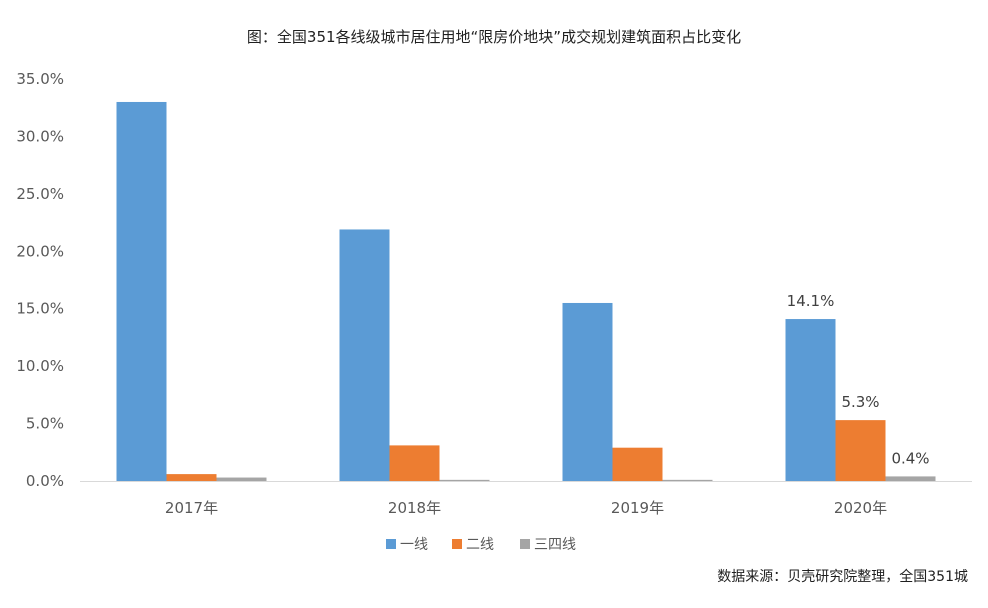 This screenshot has width=988, height=608. I want to click on y-tick-label: 5.0%, so click(45, 424).